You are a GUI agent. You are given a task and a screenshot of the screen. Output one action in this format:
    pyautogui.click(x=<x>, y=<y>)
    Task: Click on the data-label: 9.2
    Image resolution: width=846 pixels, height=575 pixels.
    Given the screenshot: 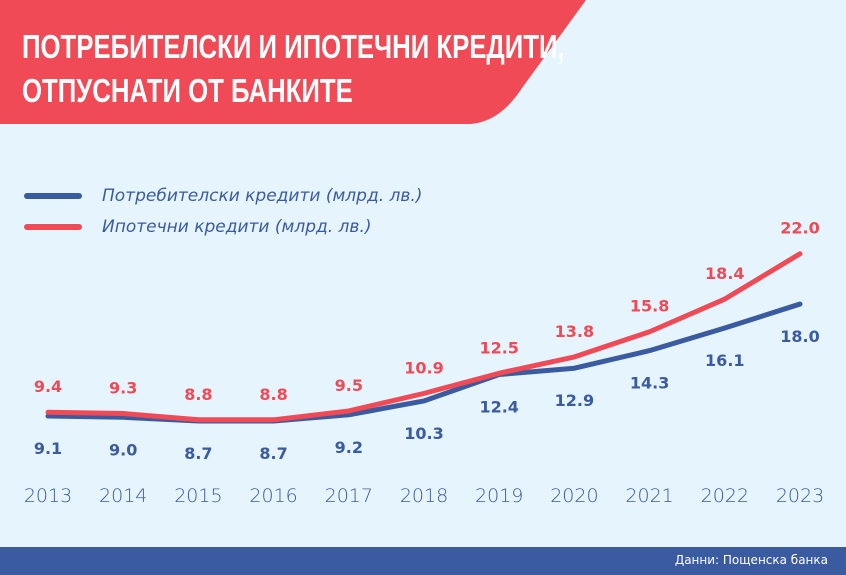 What is the action you would take?
    pyautogui.click(x=349, y=447)
    